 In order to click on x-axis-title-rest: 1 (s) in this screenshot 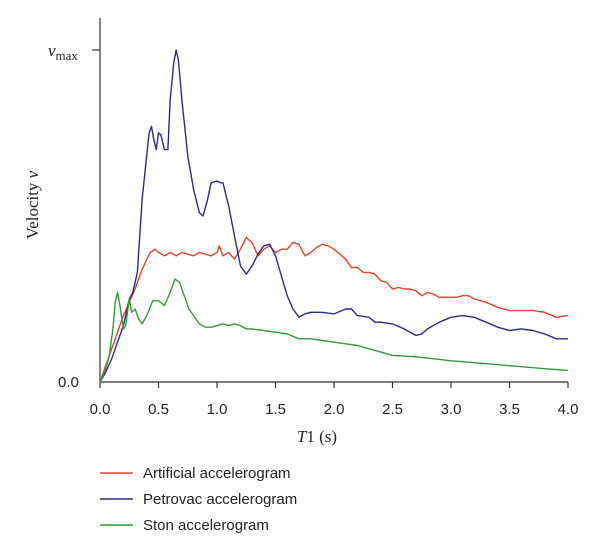, I will do `click(321, 436)`.